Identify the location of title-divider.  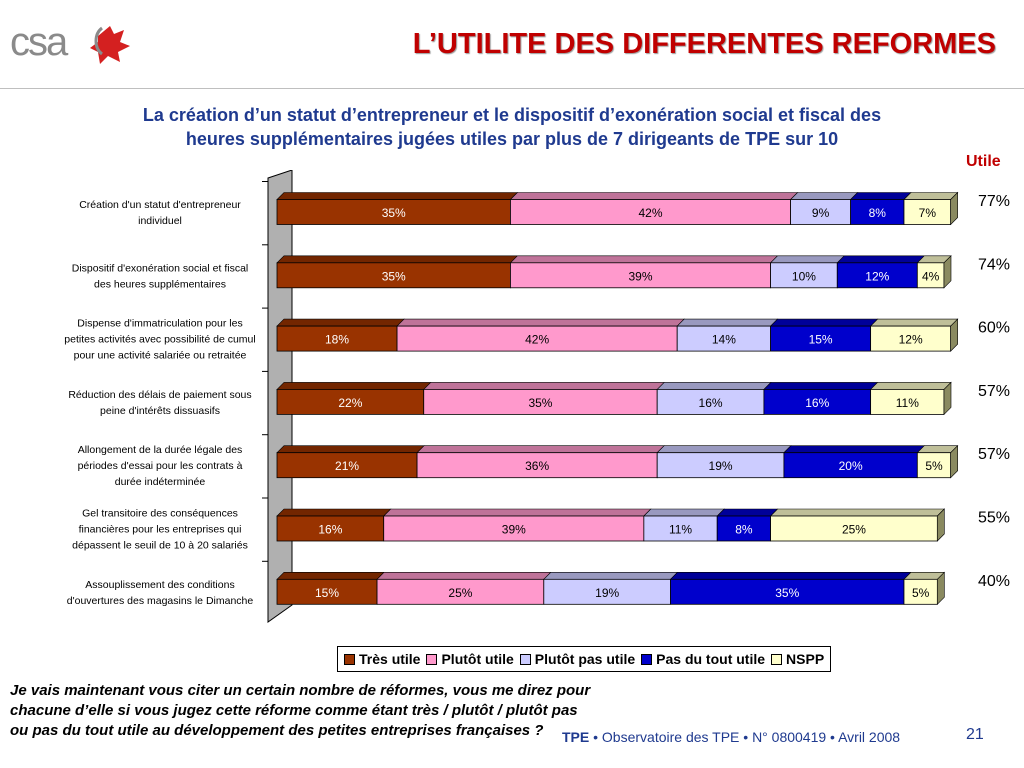
(512, 88).